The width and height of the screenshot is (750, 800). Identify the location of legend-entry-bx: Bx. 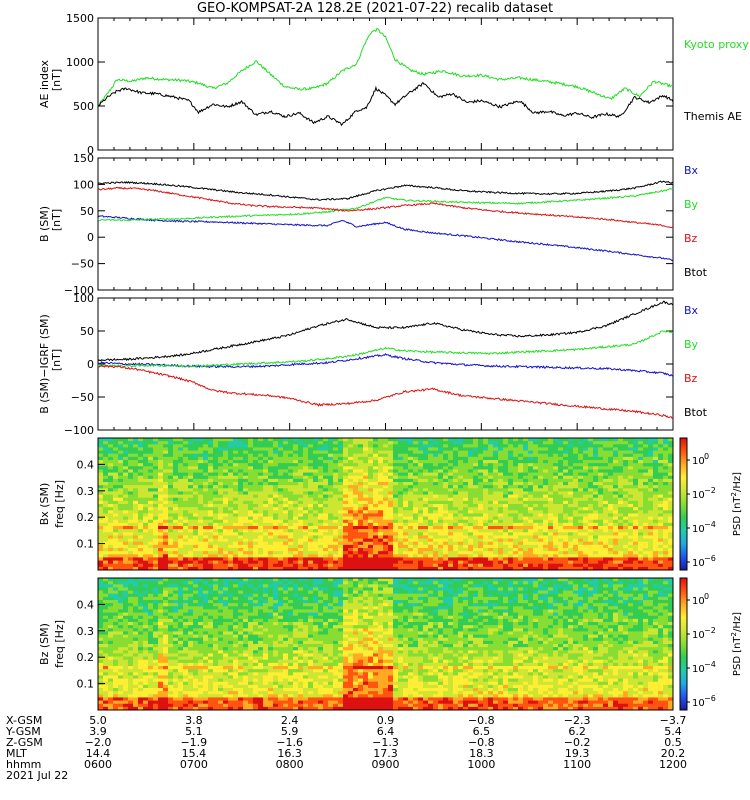
(691, 170).